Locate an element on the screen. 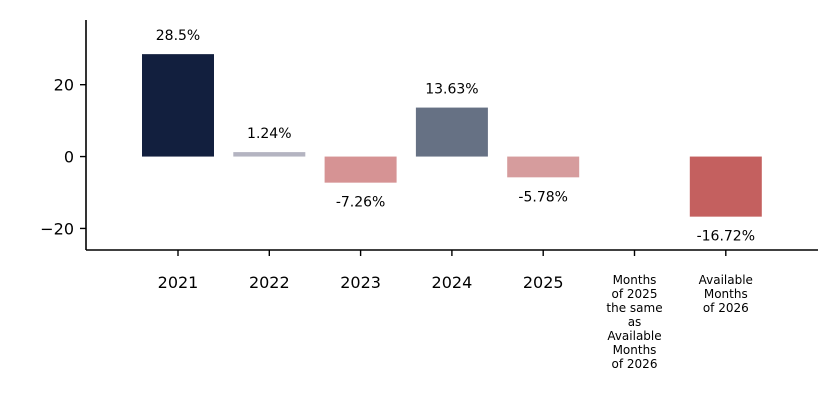 This screenshot has width=838, height=413. x-tick-label: 2023 is located at coordinates (360, 282).